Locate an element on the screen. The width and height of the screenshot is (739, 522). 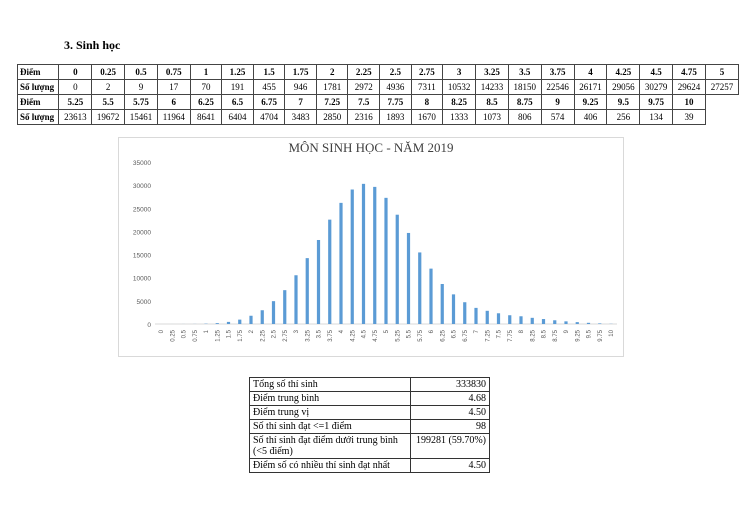
y-tick-label: 5000 is located at coordinates (144, 302).